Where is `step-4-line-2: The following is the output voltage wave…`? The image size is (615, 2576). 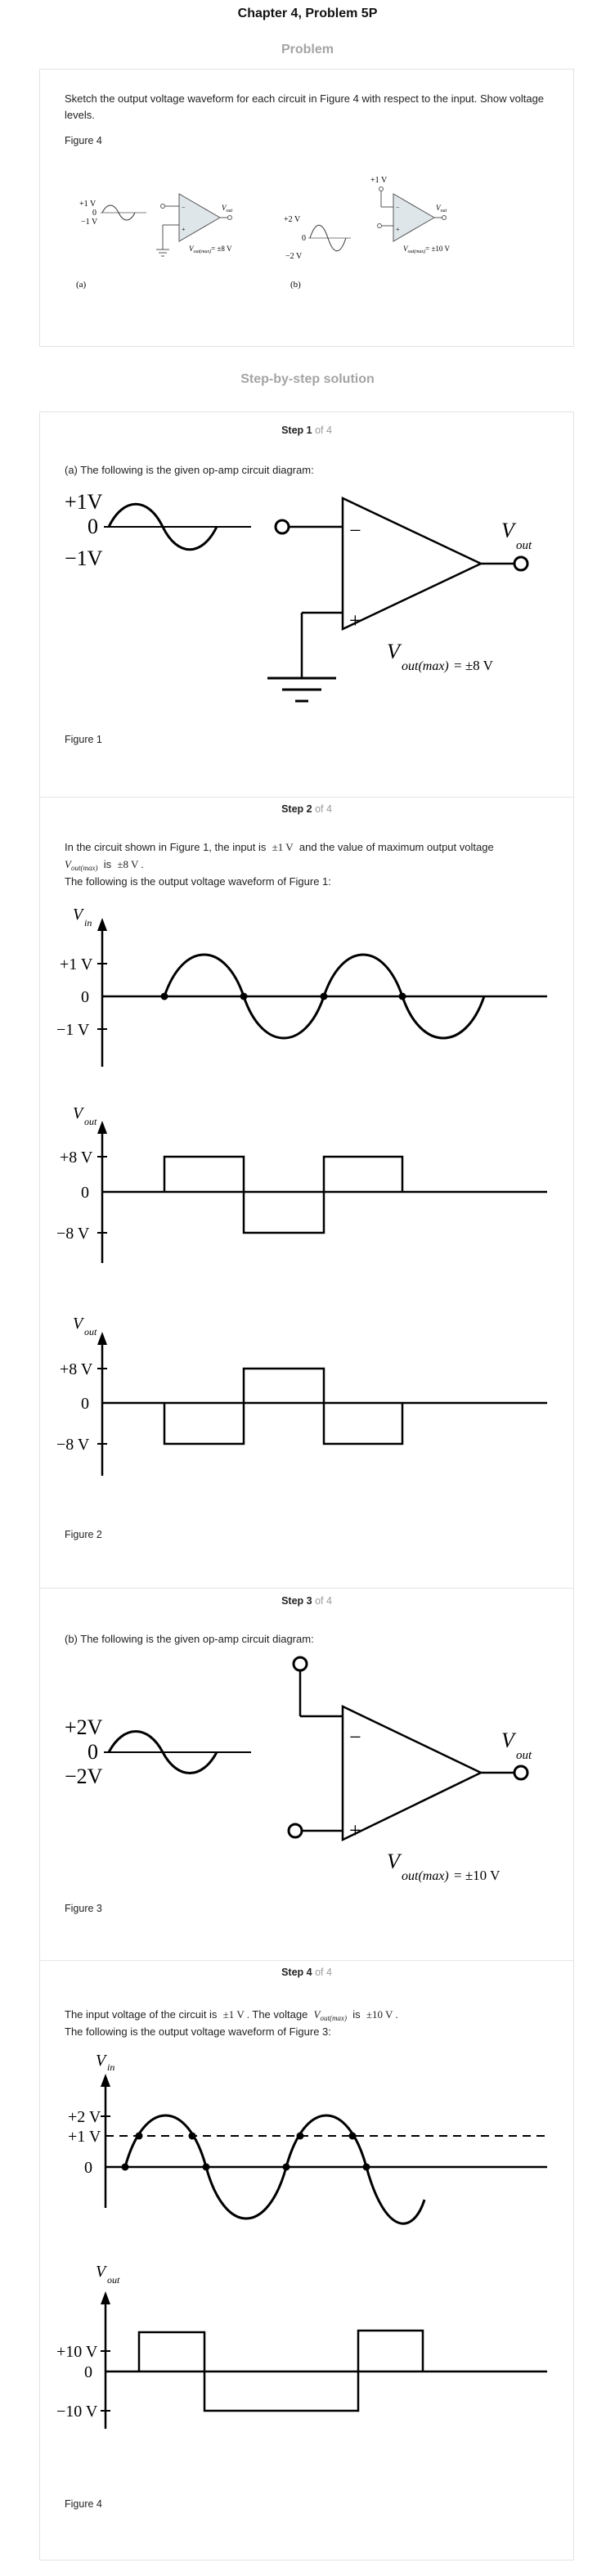 step-4-line-2: The following is the output voltage wave… is located at coordinates (198, 2031).